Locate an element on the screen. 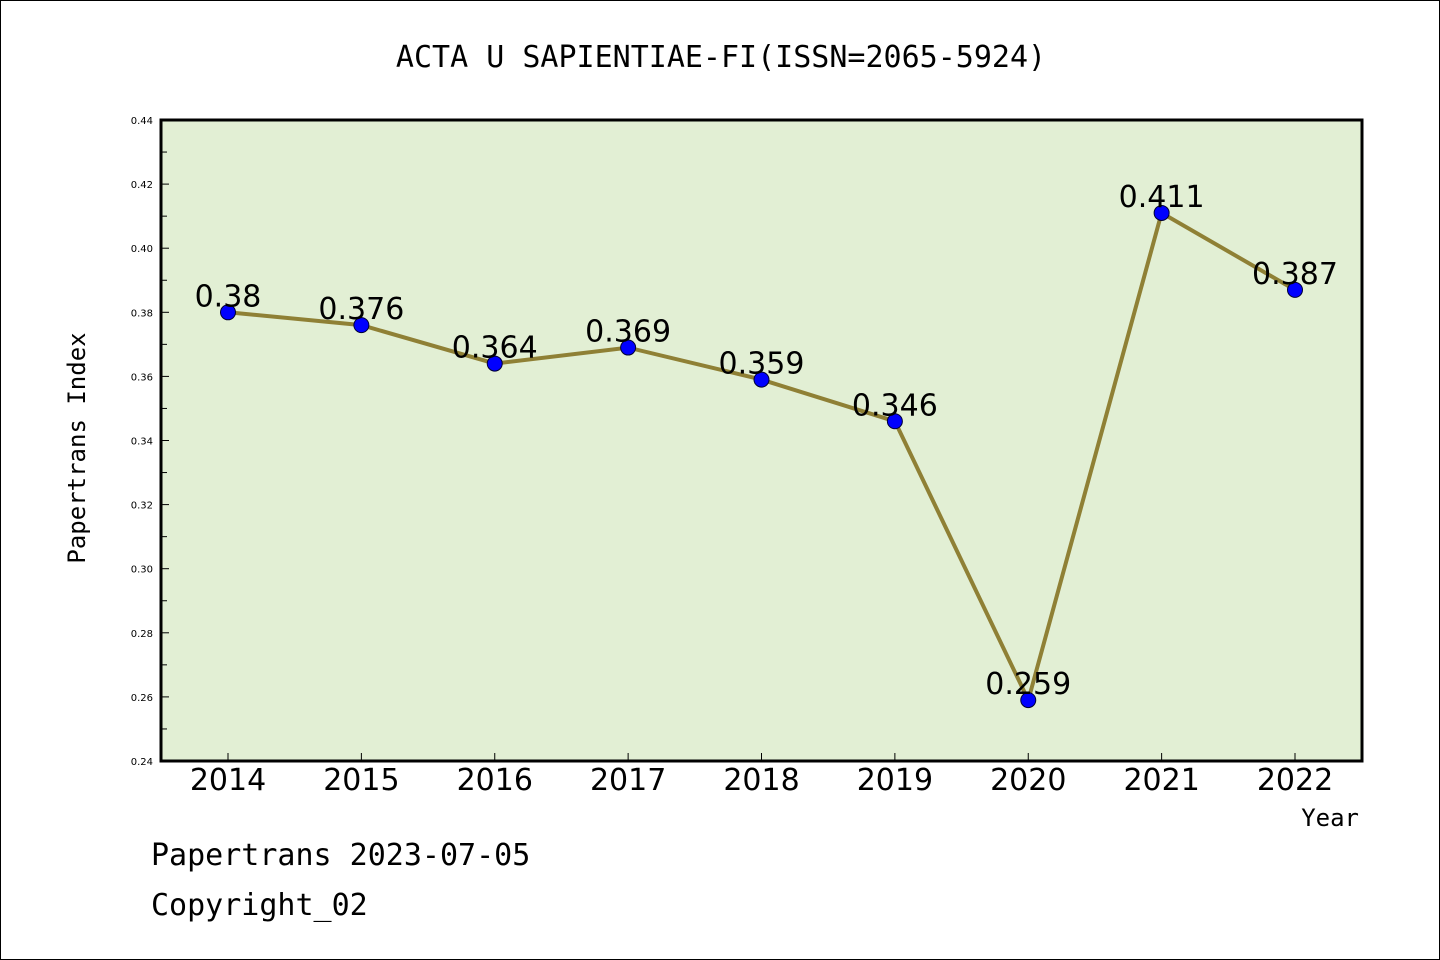  data-label: 0.369 is located at coordinates (628, 332).